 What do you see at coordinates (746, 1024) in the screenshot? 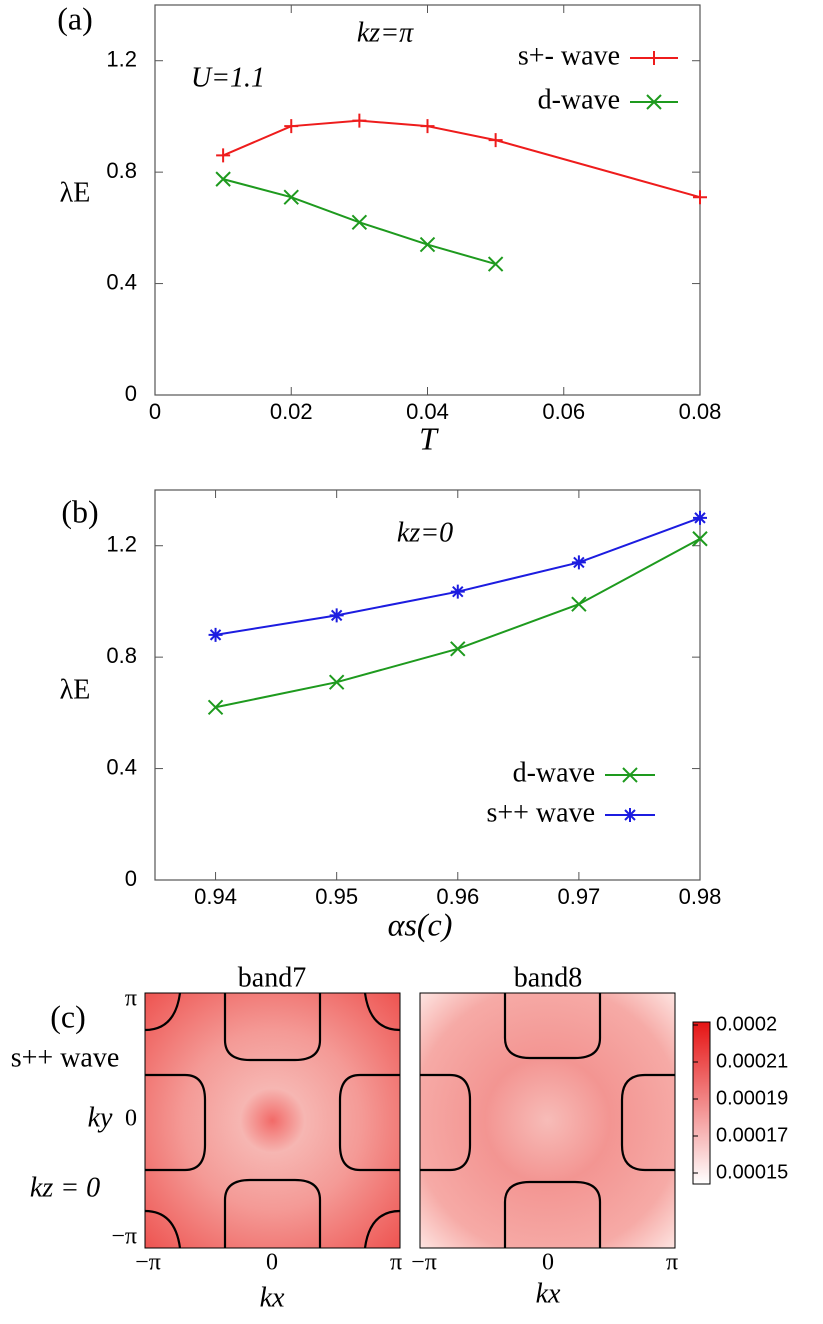
I see `colorbar-label: 0.0002` at bounding box center [746, 1024].